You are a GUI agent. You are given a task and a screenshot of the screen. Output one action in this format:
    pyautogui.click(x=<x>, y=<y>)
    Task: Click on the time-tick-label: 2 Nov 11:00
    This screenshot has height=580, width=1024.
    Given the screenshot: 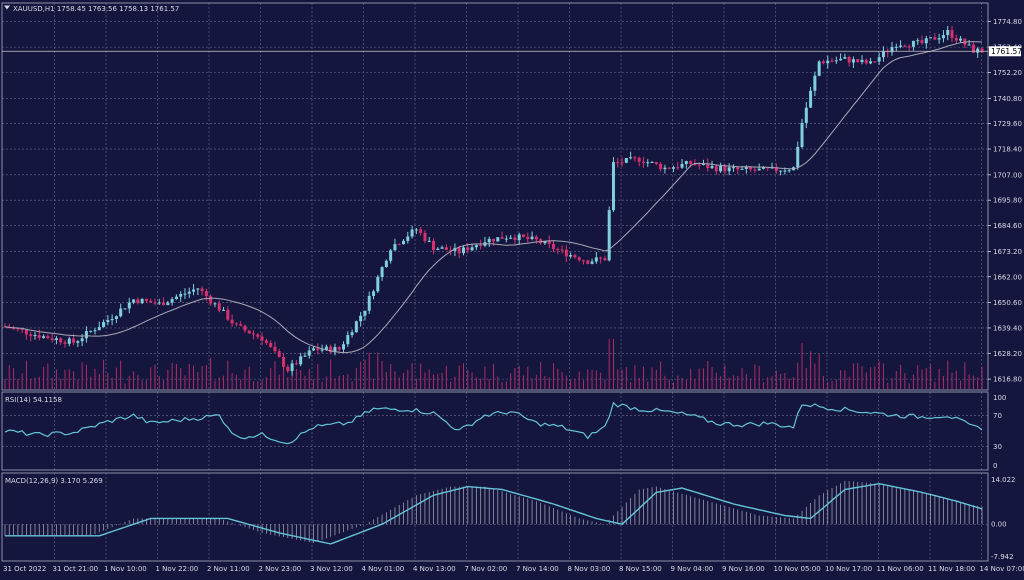 What is the action you would take?
    pyautogui.click(x=228, y=569)
    